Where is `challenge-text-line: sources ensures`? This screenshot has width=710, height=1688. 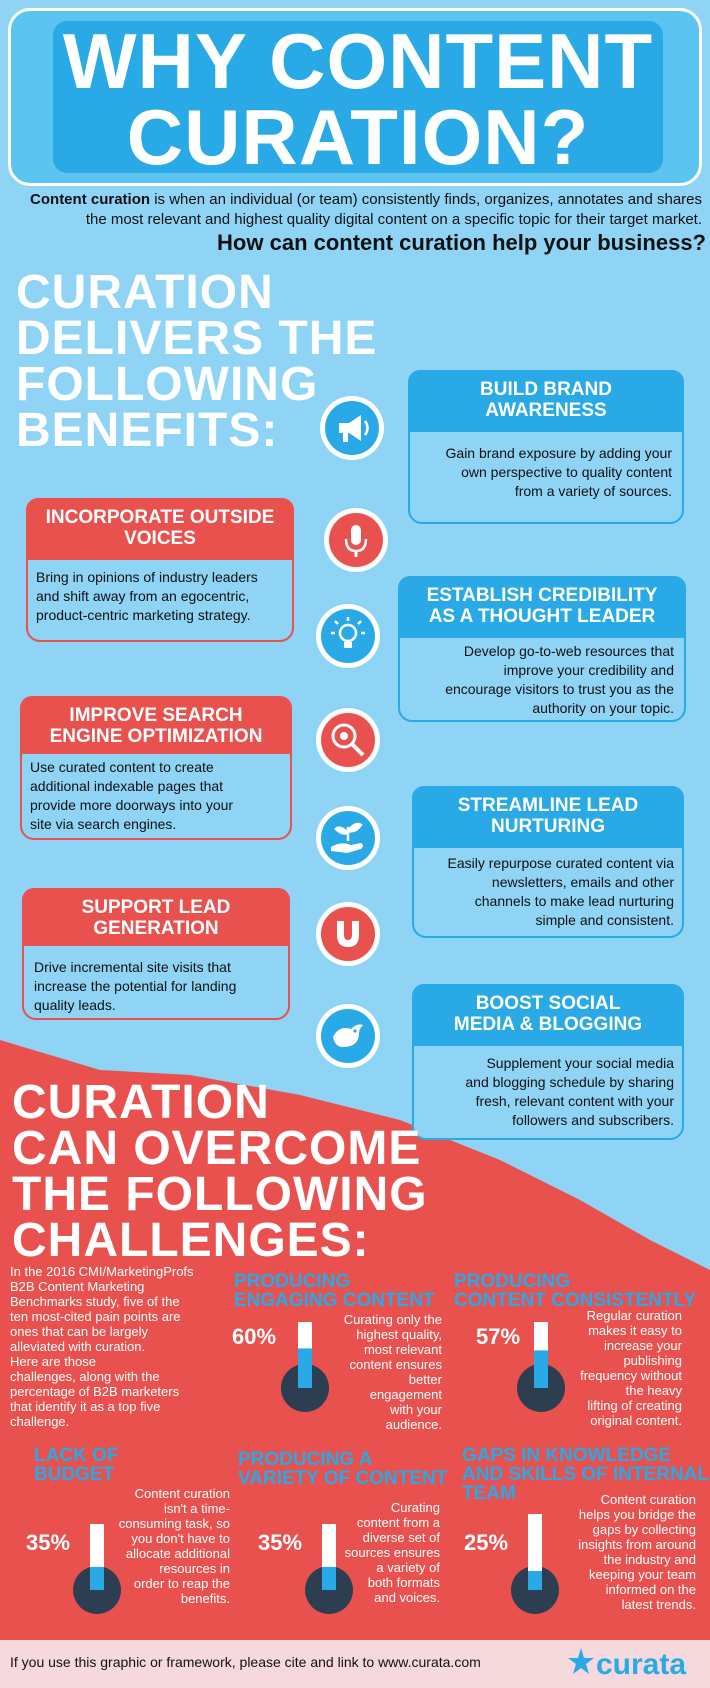 challenge-text-line: sources ensures is located at coordinates (392, 1552).